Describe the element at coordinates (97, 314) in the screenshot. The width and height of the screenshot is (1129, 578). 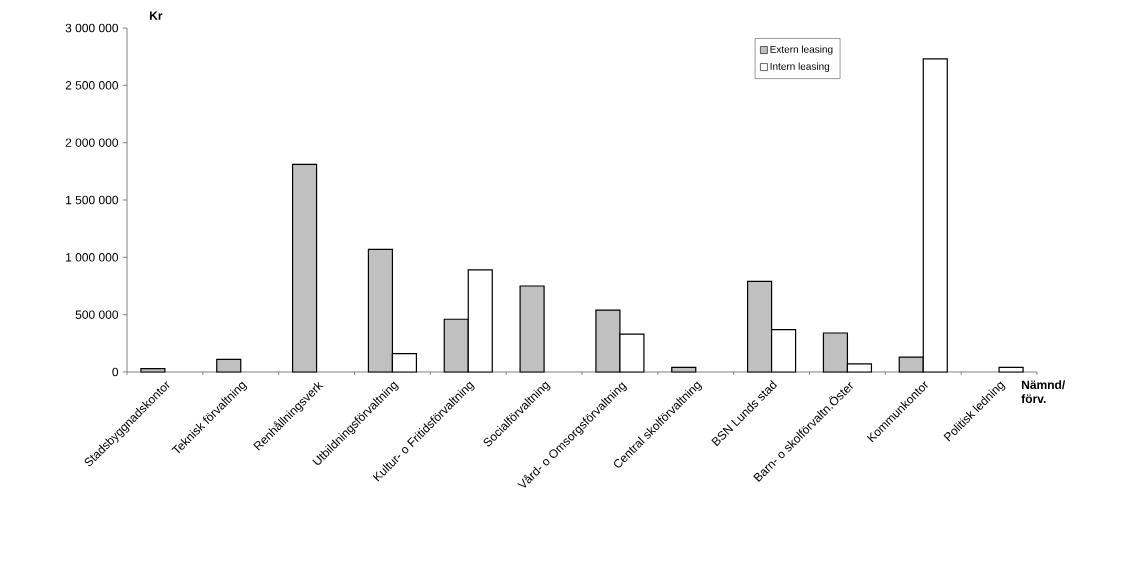
I see `y-tick-label: 500 000` at that location.